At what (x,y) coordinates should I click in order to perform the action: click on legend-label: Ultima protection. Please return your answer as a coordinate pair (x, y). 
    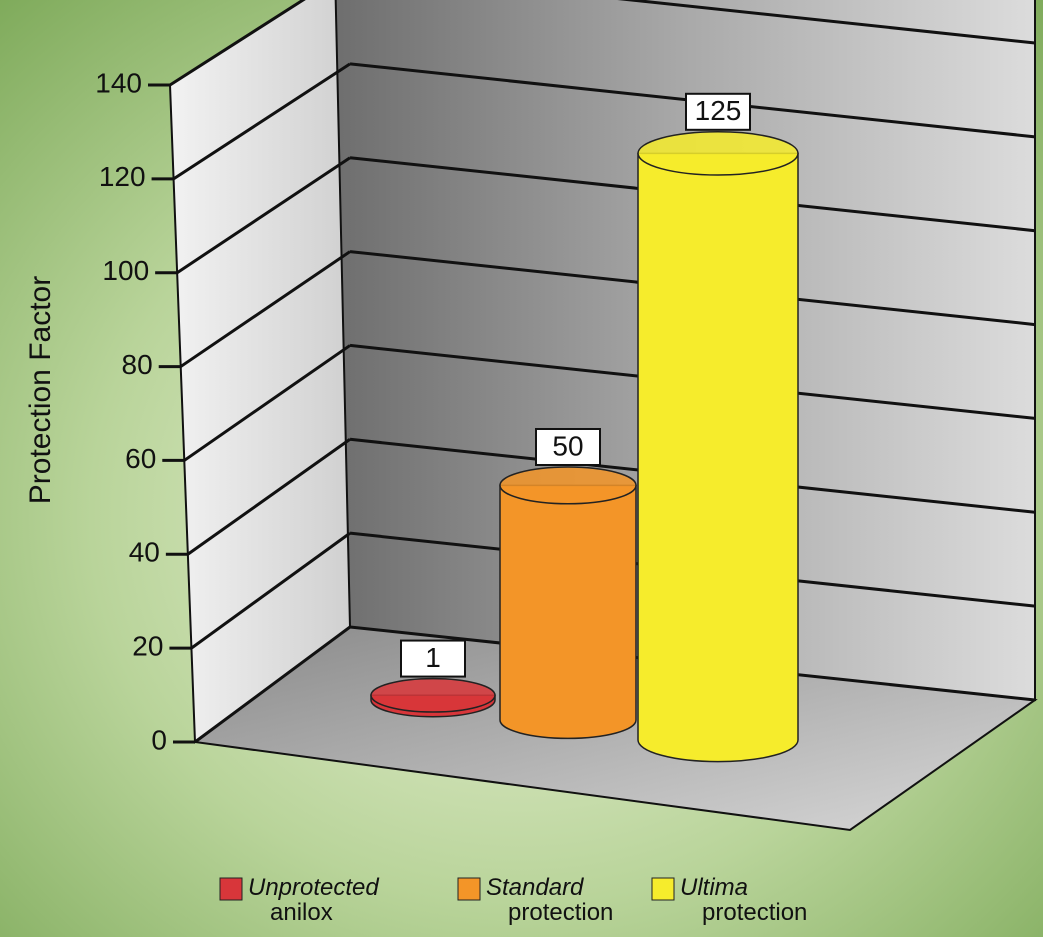
    Looking at the image, I should click on (743, 900).